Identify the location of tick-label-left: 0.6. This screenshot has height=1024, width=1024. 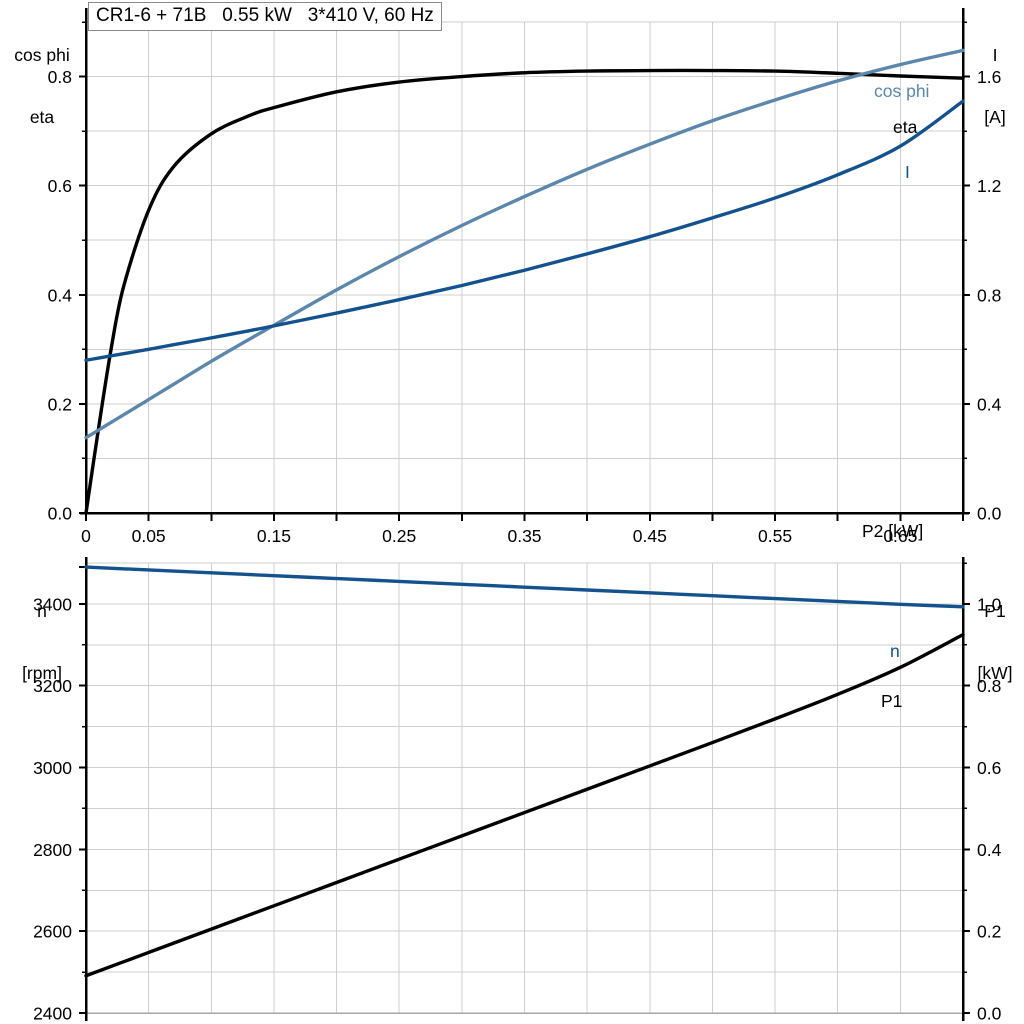
(60, 186).